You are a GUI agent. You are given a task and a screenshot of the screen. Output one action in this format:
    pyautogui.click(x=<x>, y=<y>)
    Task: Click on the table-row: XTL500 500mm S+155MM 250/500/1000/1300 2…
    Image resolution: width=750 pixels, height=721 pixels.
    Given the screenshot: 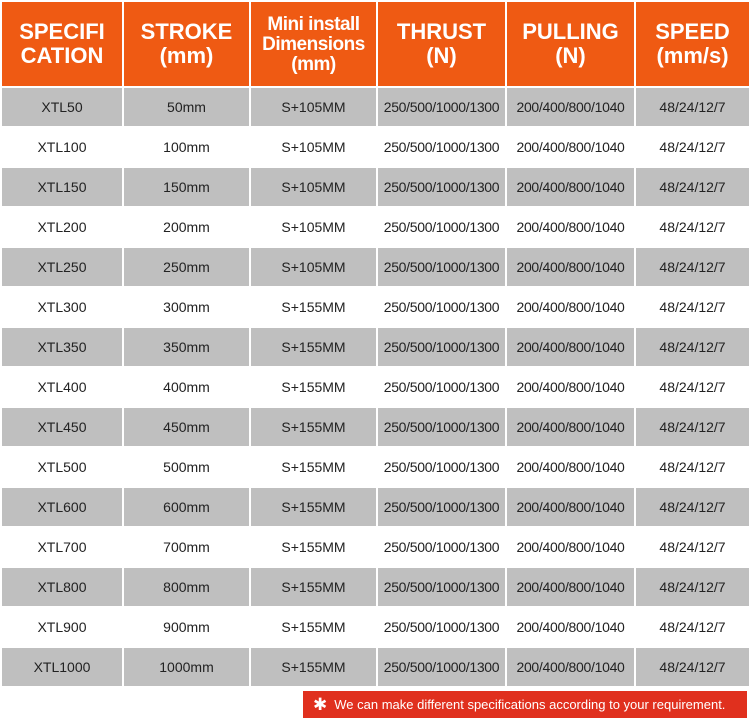 What is the action you would take?
    pyautogui.click(x=375, y=467)
    